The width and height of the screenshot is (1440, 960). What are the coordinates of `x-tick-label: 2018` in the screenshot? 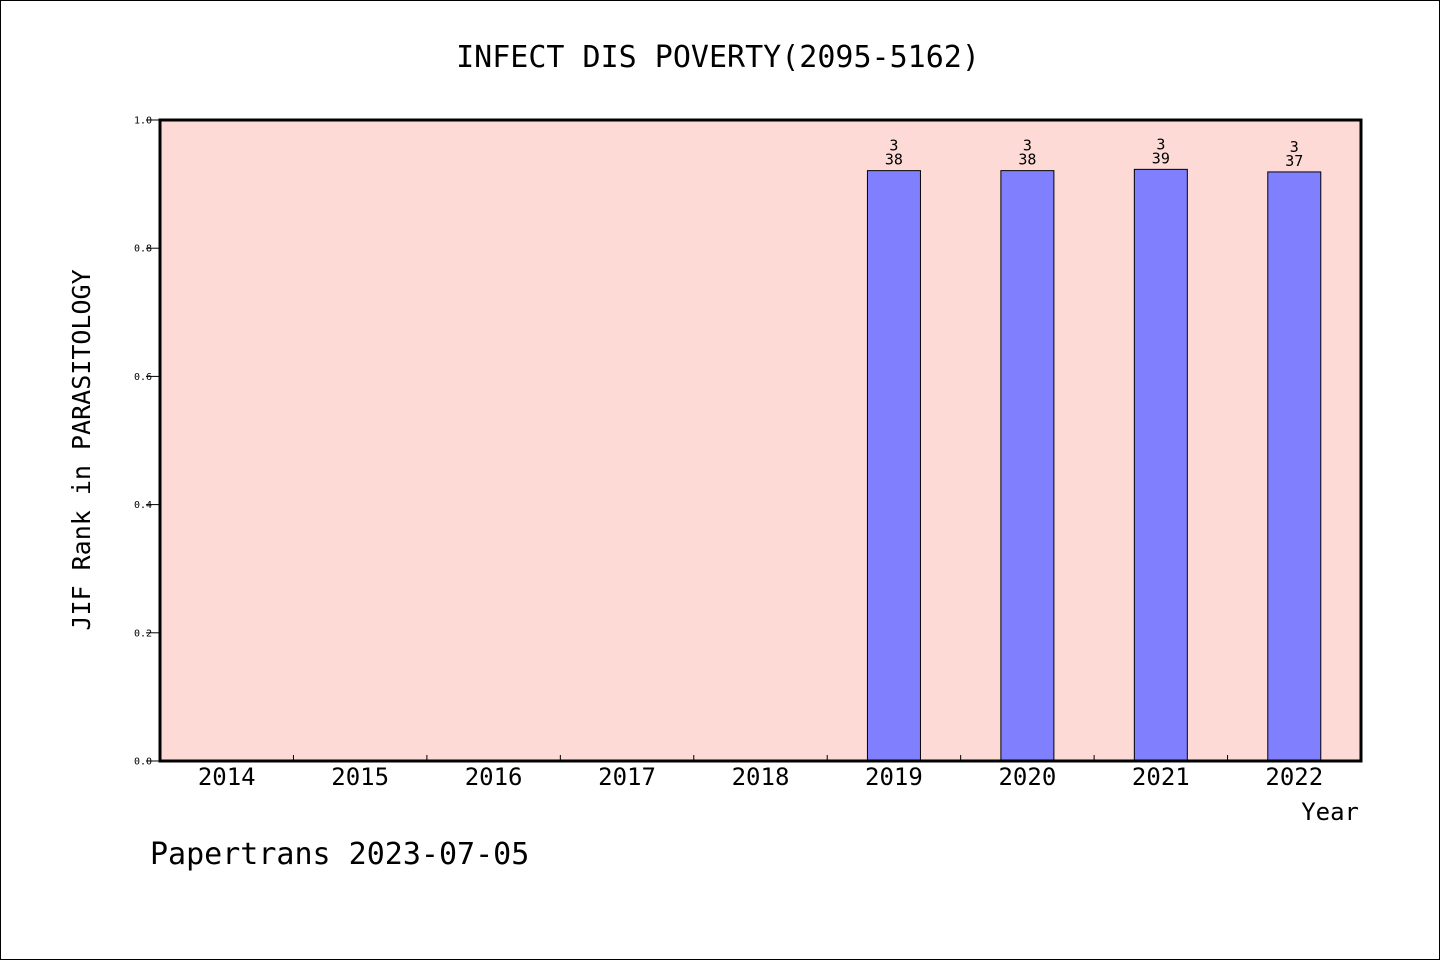 It's located at (761, 777).